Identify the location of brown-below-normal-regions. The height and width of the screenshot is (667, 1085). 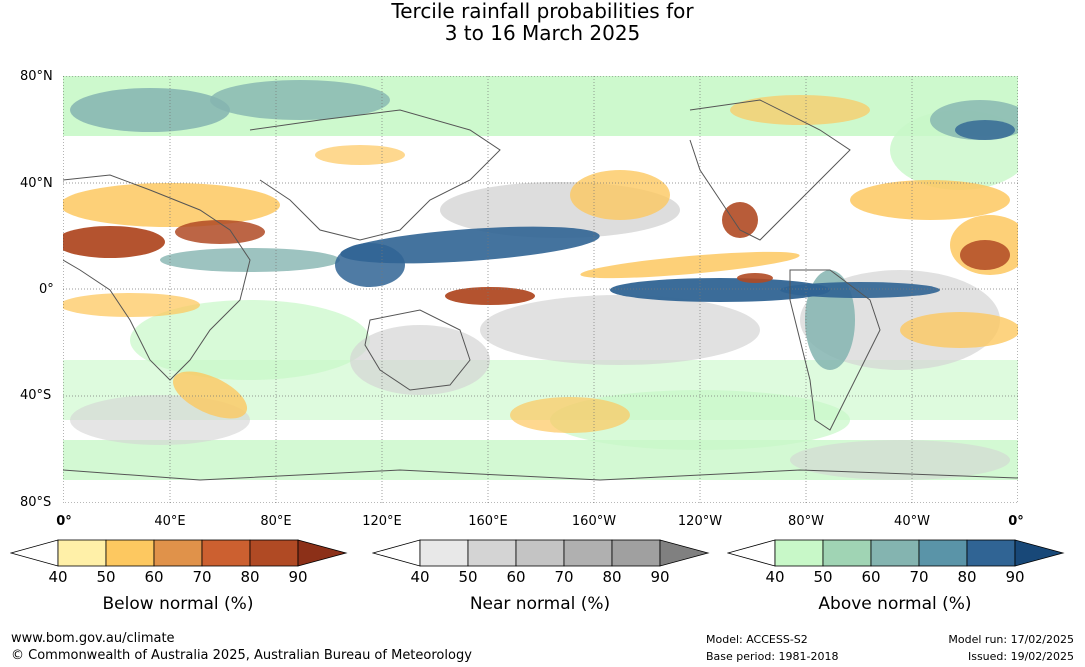
(536, 253).